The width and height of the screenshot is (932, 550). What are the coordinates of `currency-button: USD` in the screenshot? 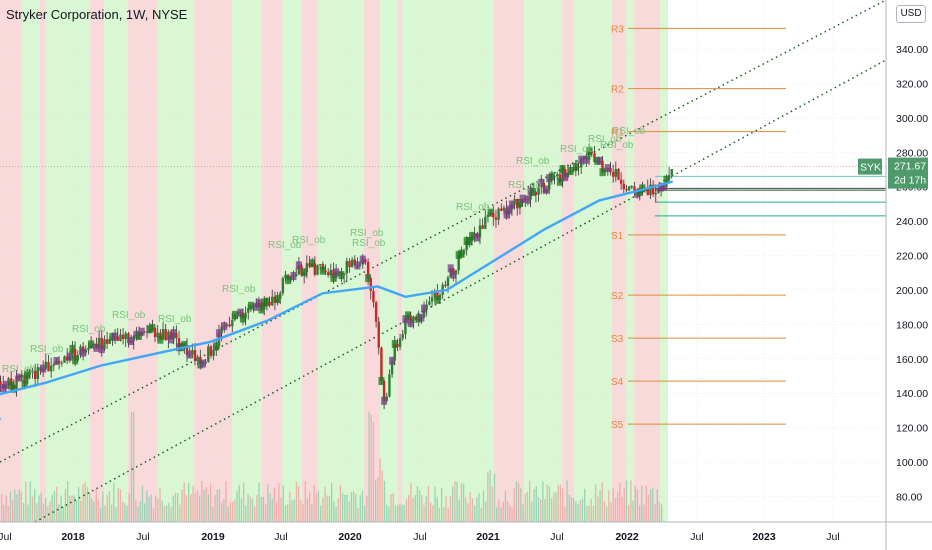 It's located at (911, 14).